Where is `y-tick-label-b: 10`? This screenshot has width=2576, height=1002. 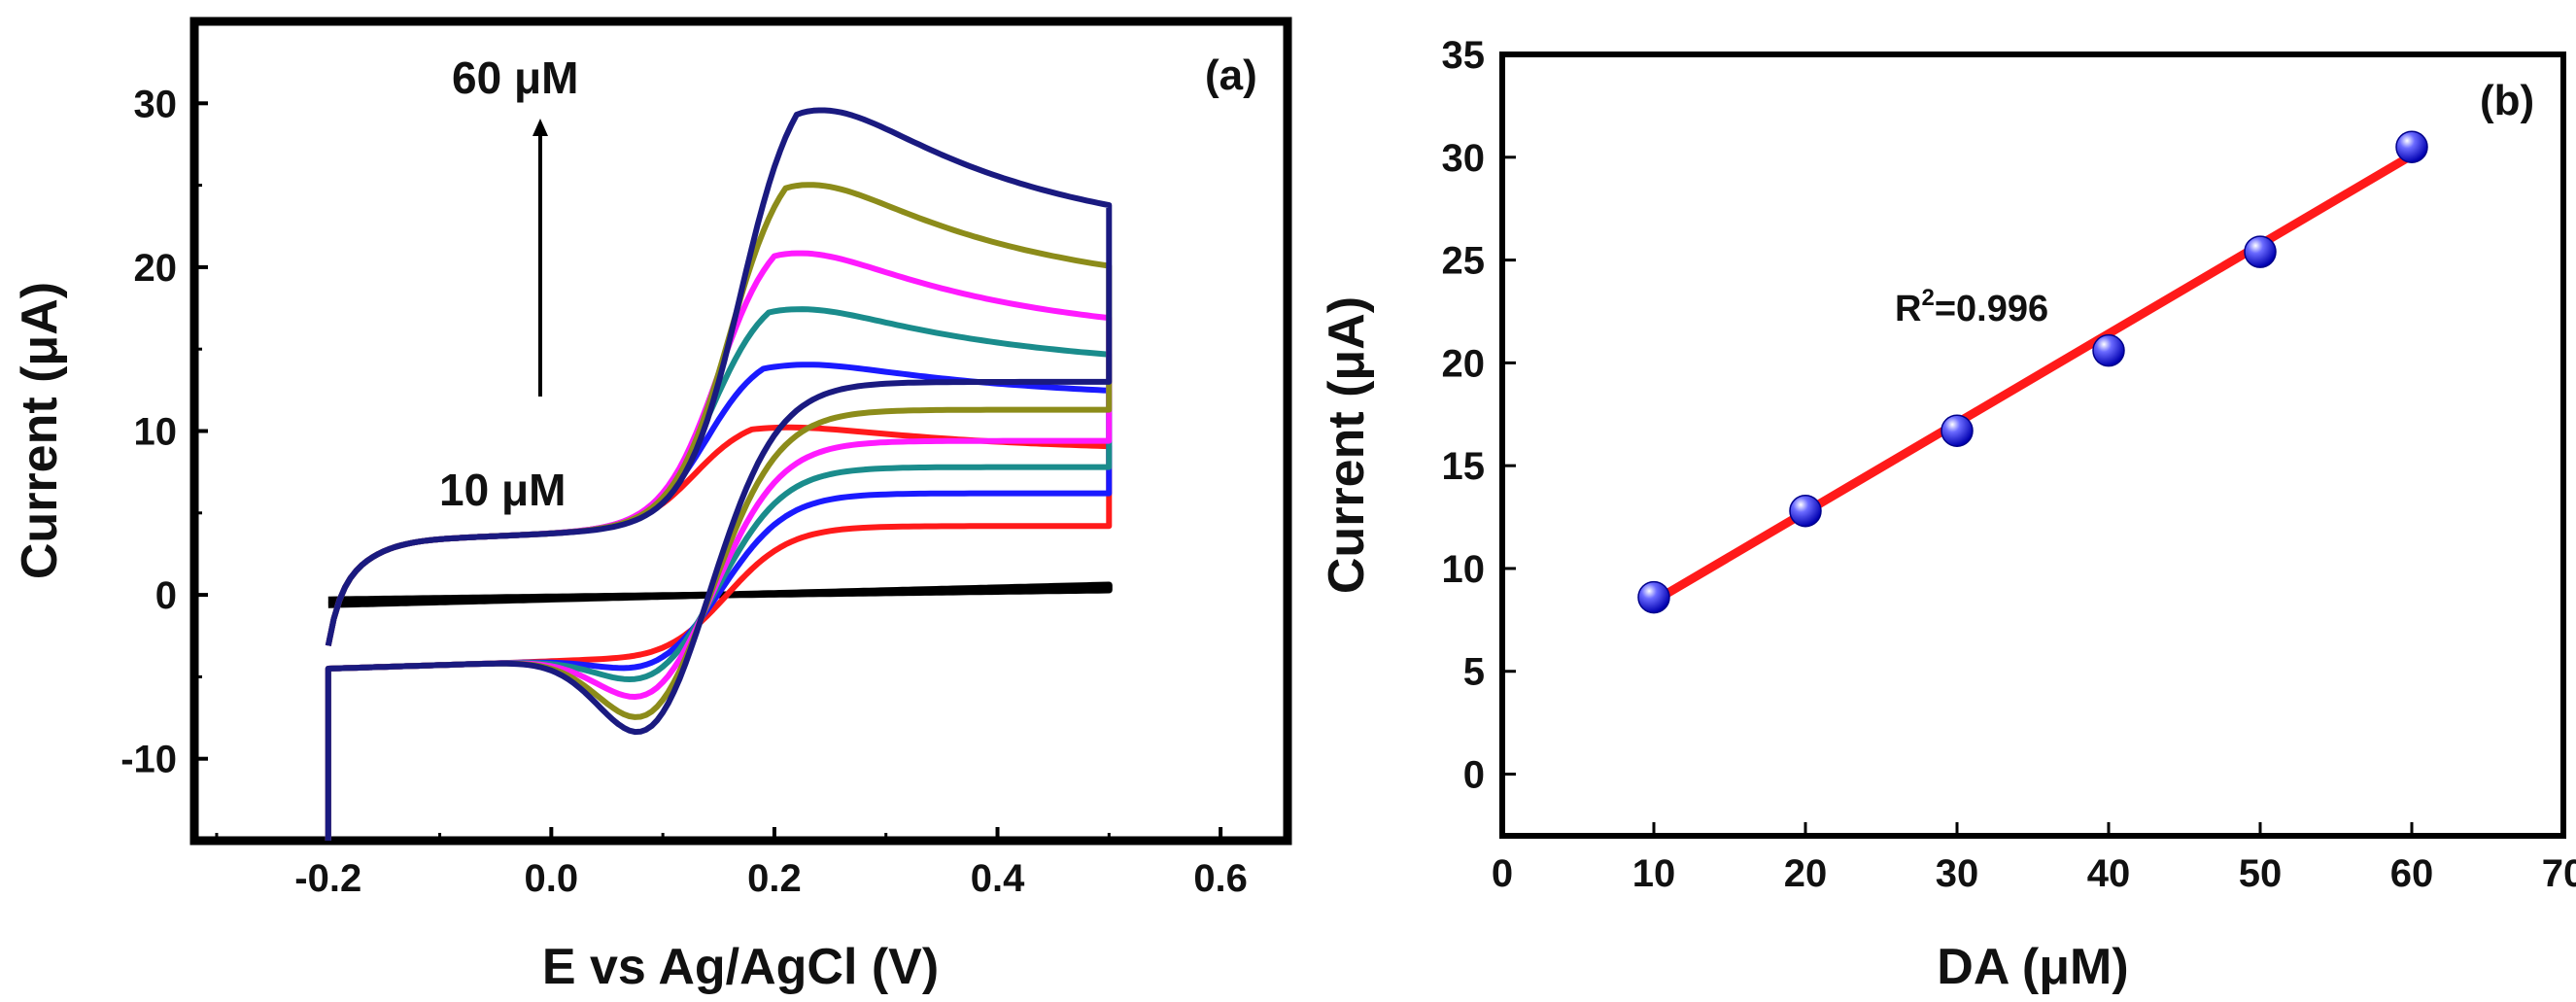
y-tick-label-b: 10 is located at coordinates (1464, 569).